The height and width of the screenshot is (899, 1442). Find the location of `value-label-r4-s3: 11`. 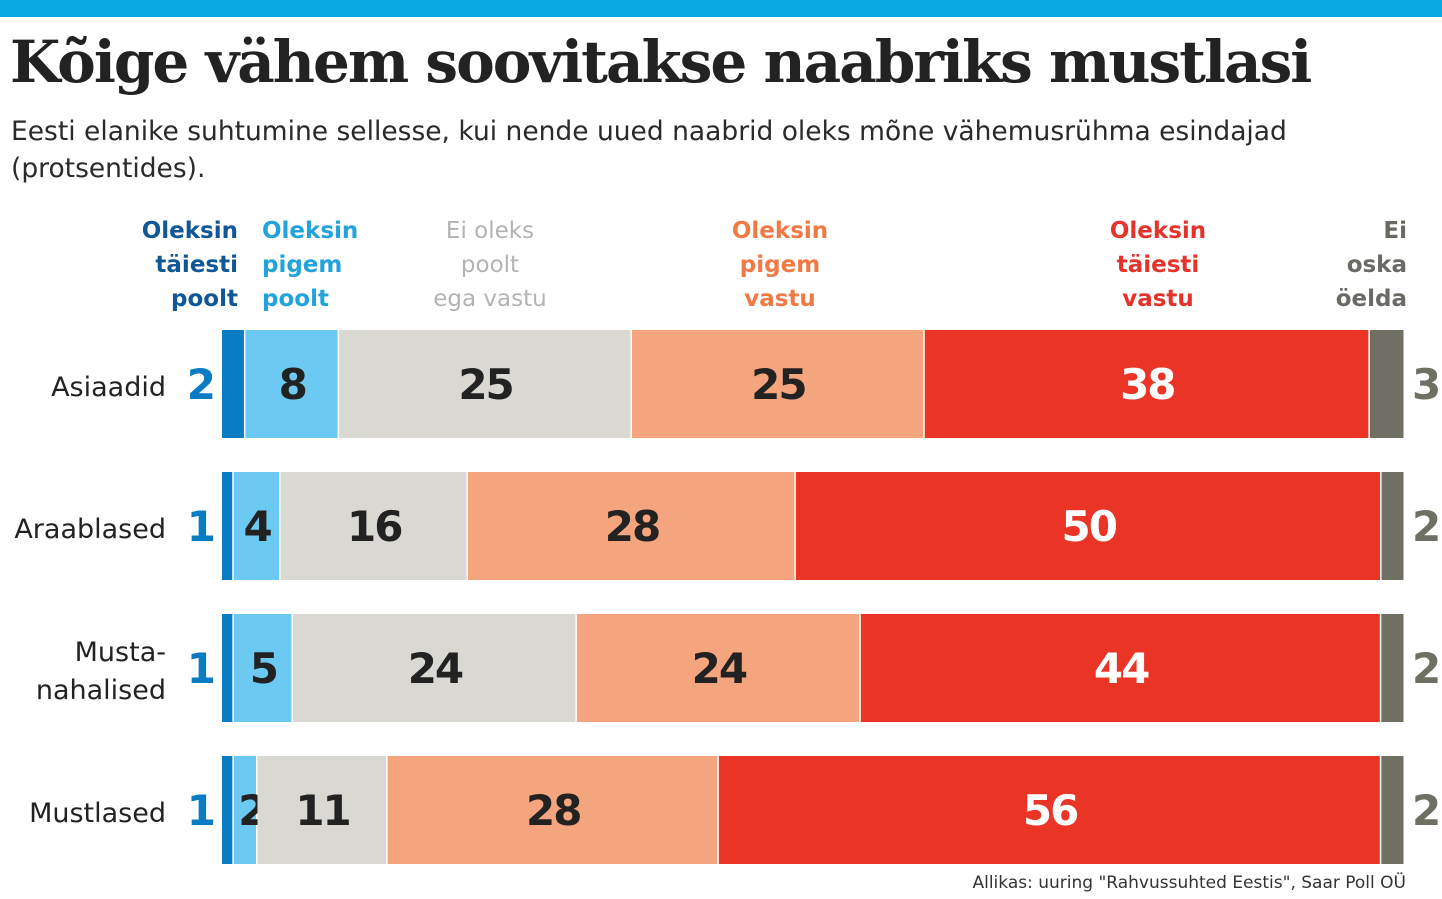

value-label-r4-s3: 11 is located at coordinates (322, 810).